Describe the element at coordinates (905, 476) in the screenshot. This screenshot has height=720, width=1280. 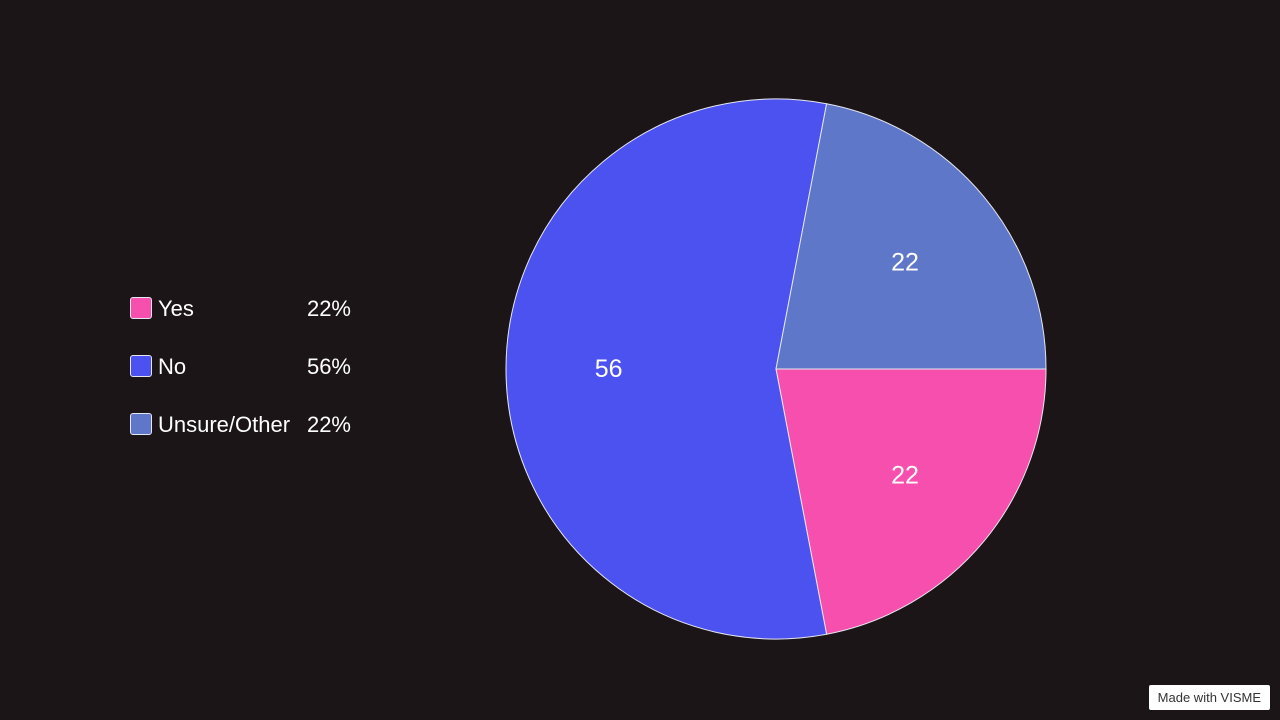
I see `pie-label-yes: 22` at that location.